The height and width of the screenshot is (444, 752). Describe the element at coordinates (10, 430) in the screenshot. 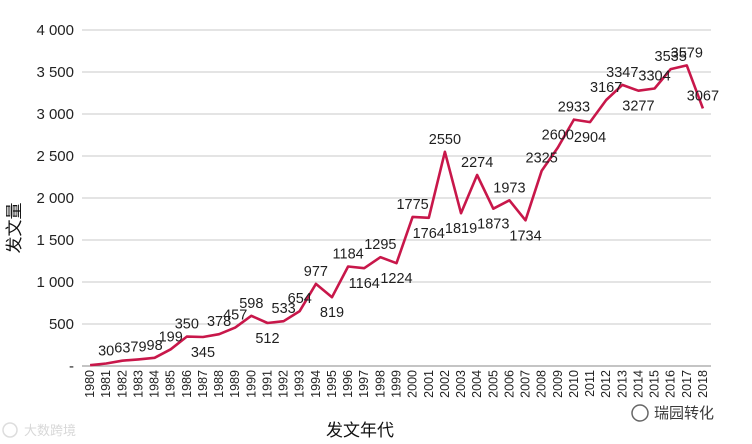

I see `watermark-logo-icon` at that location.